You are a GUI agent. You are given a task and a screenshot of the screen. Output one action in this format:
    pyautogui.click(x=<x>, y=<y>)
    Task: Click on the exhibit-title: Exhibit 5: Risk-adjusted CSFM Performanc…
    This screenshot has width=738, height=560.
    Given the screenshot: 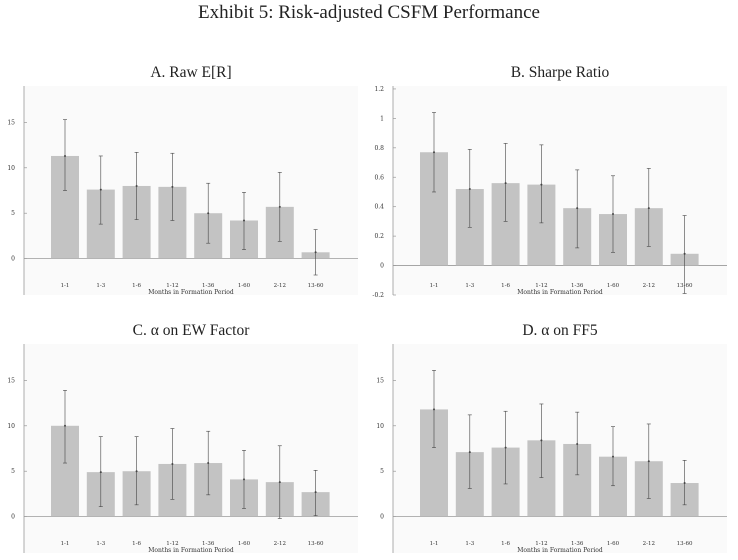 What is the action you would take?
    pyautogui.click(x=369, y=12)
    